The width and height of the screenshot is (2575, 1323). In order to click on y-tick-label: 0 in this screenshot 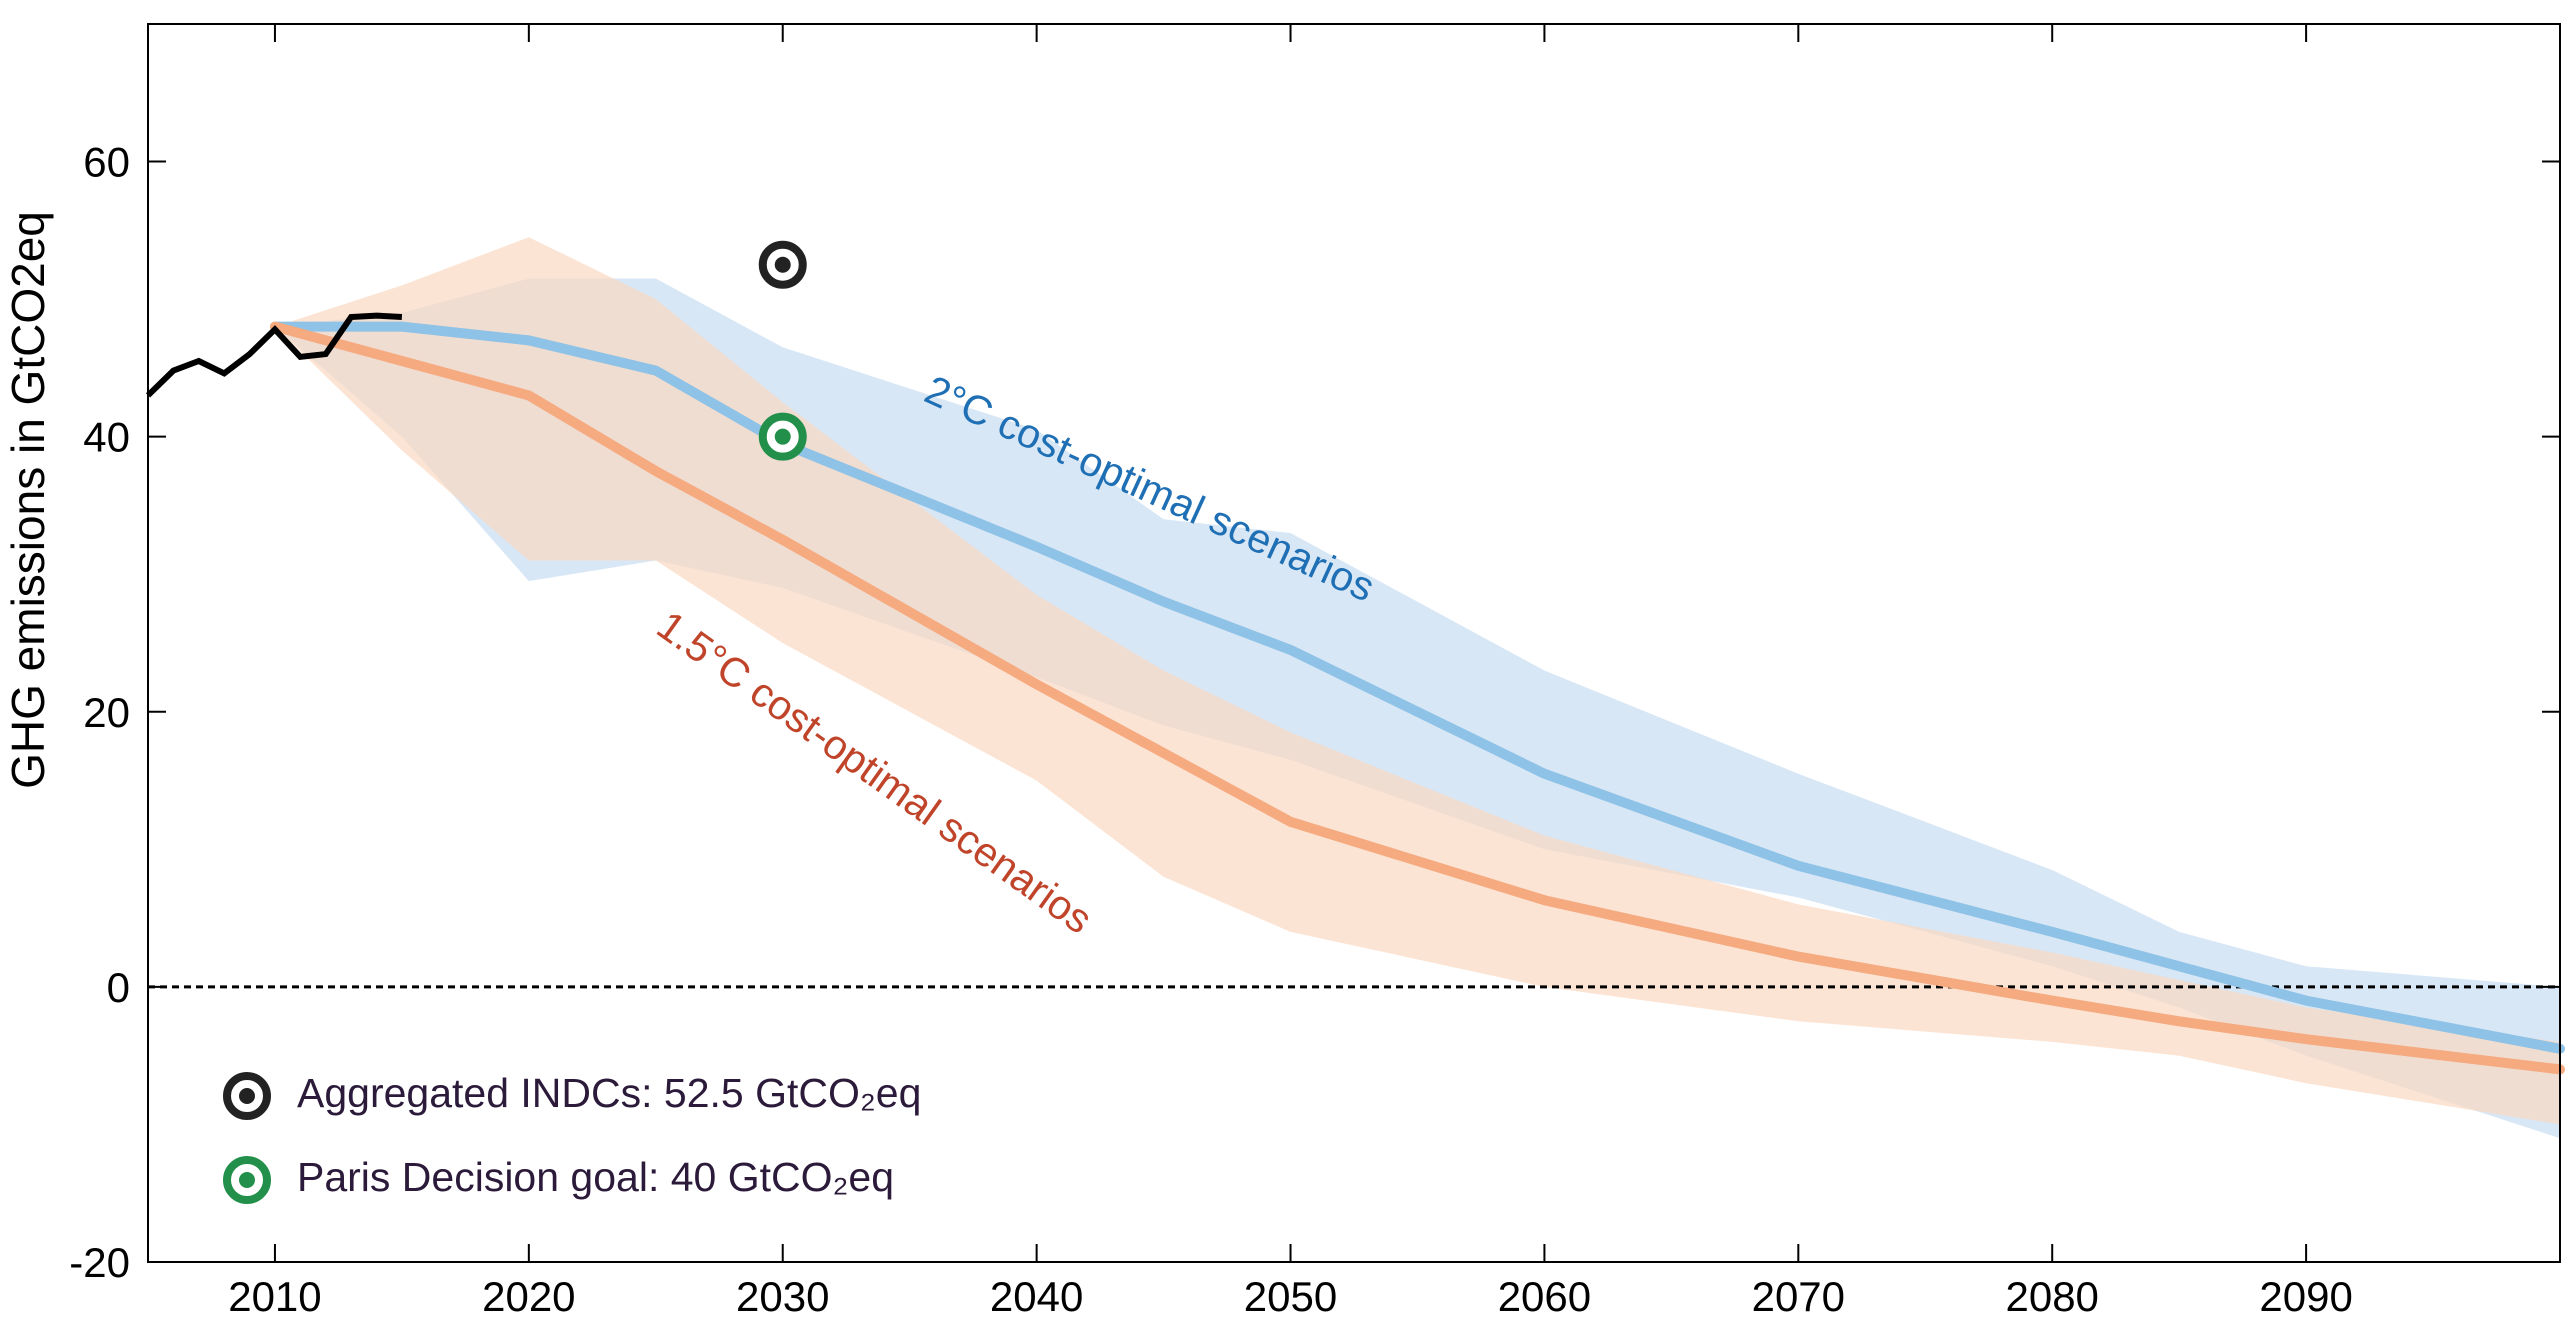, I will do `click(118, 987)`.